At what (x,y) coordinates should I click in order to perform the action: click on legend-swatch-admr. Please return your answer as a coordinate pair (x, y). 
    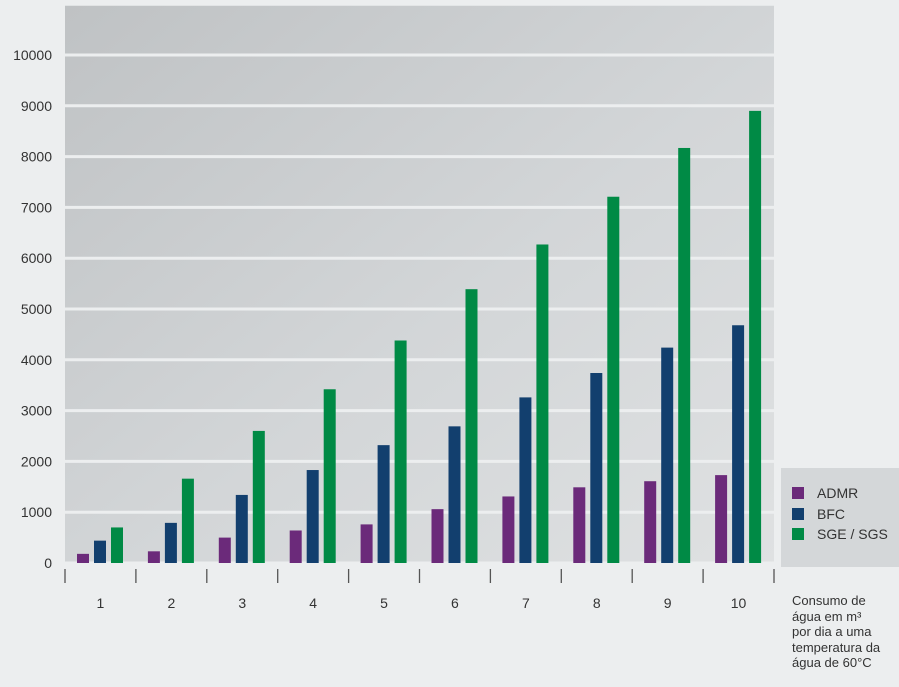
    Looking at the image, I should click on (798, 493).